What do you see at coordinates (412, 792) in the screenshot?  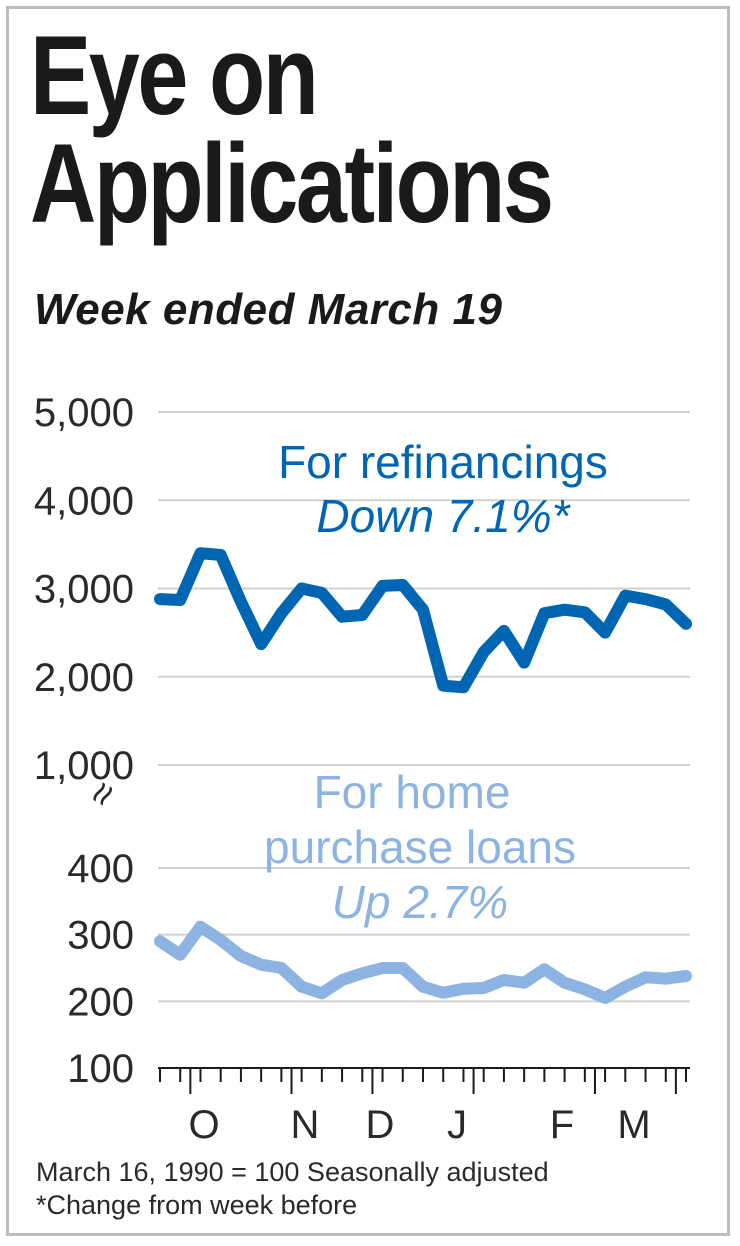 I see `purchase-label-line1: For home` at bounding box center [412, 792].